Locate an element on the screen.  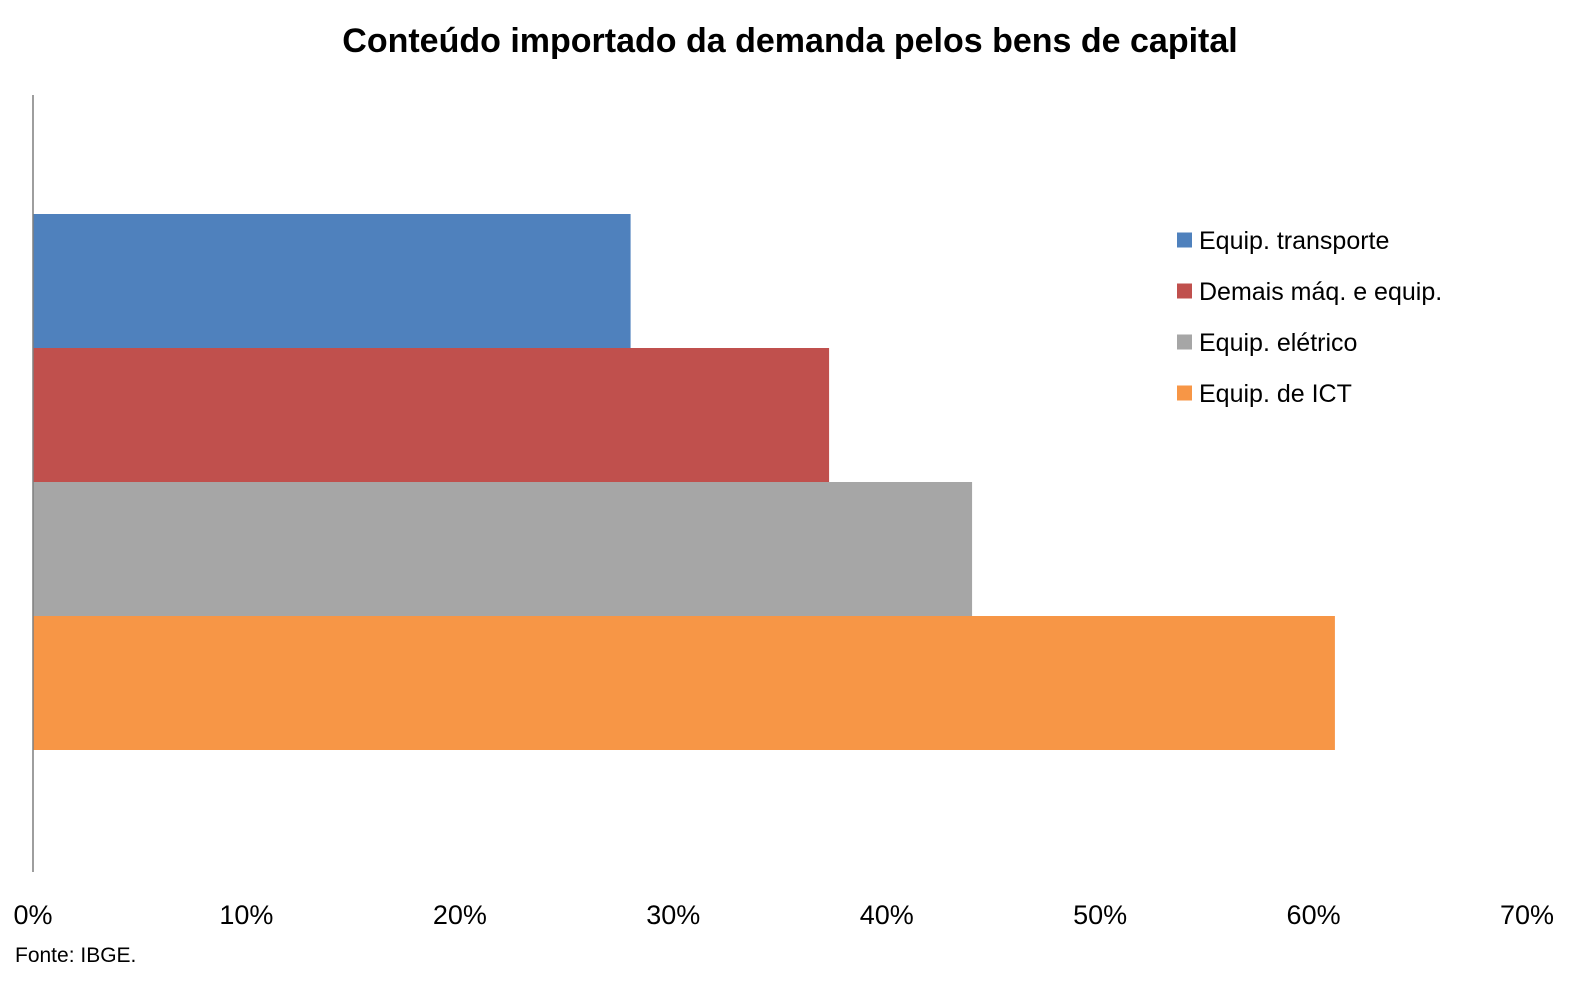
x-tick-label: 0% is located at coordinates (32, 915).